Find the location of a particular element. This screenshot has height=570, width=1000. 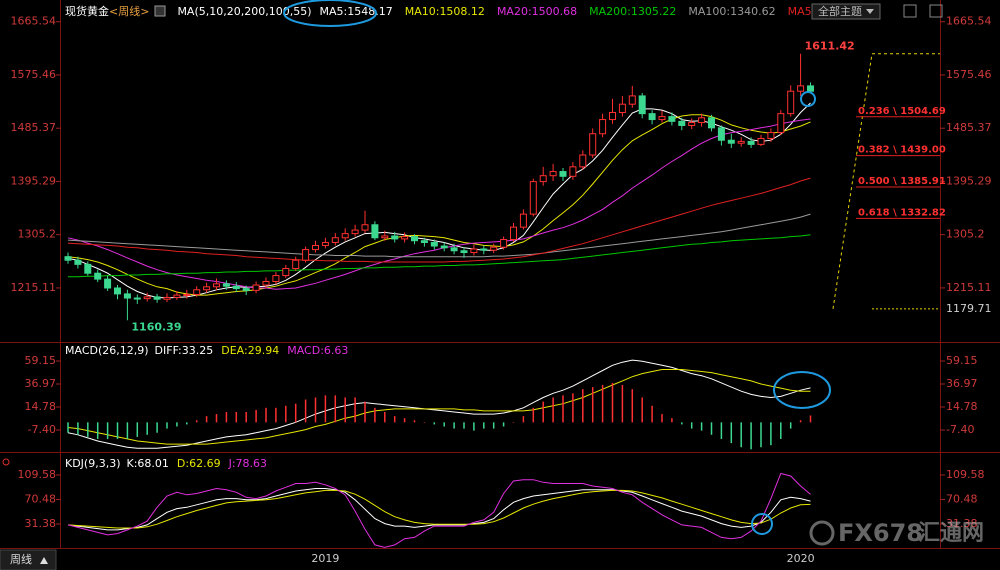

y-tick-label: 1665.54 is located at coordinates (34, 21).